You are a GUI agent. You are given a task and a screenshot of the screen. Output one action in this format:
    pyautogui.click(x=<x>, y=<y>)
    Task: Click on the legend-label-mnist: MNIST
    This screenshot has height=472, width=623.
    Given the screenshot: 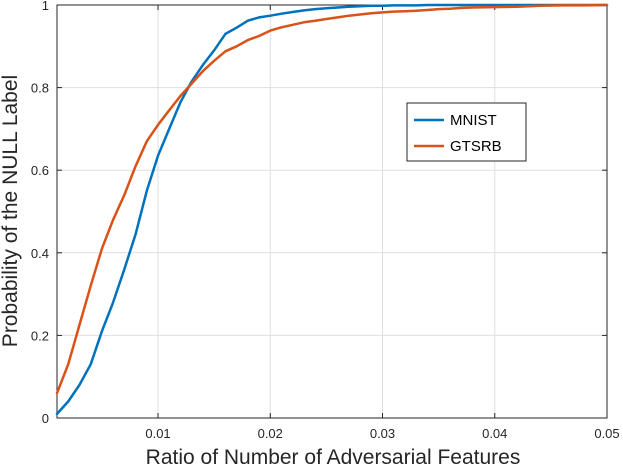 What is the action you would take?
    pyautogui.click(x=473, y=120)
    